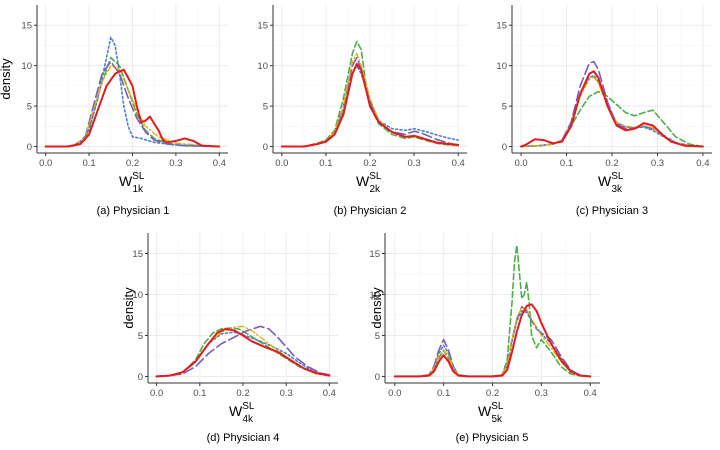 The image size is (720, 450). What do you see at coordinates (612, 211) in the screenshot?
I see `panel-caption: (c) Physician 3` at bounding box center [612, 211].